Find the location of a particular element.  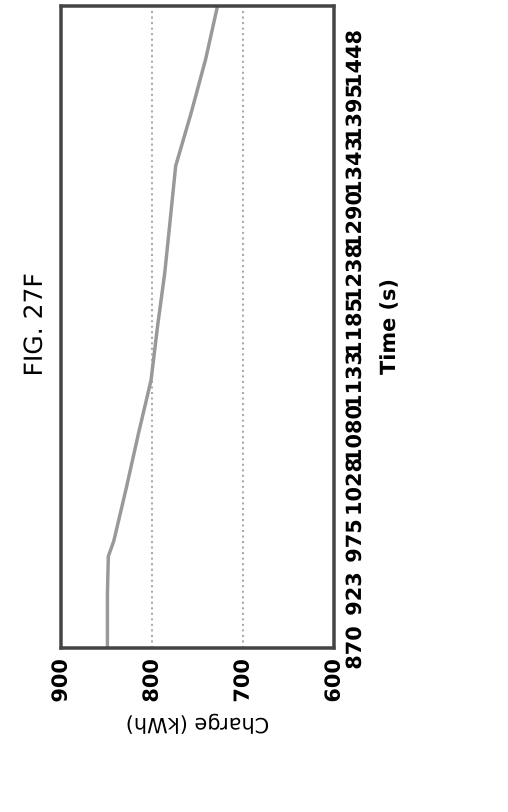

y-tick-label: 1343 is located at coordinates (353, 165).